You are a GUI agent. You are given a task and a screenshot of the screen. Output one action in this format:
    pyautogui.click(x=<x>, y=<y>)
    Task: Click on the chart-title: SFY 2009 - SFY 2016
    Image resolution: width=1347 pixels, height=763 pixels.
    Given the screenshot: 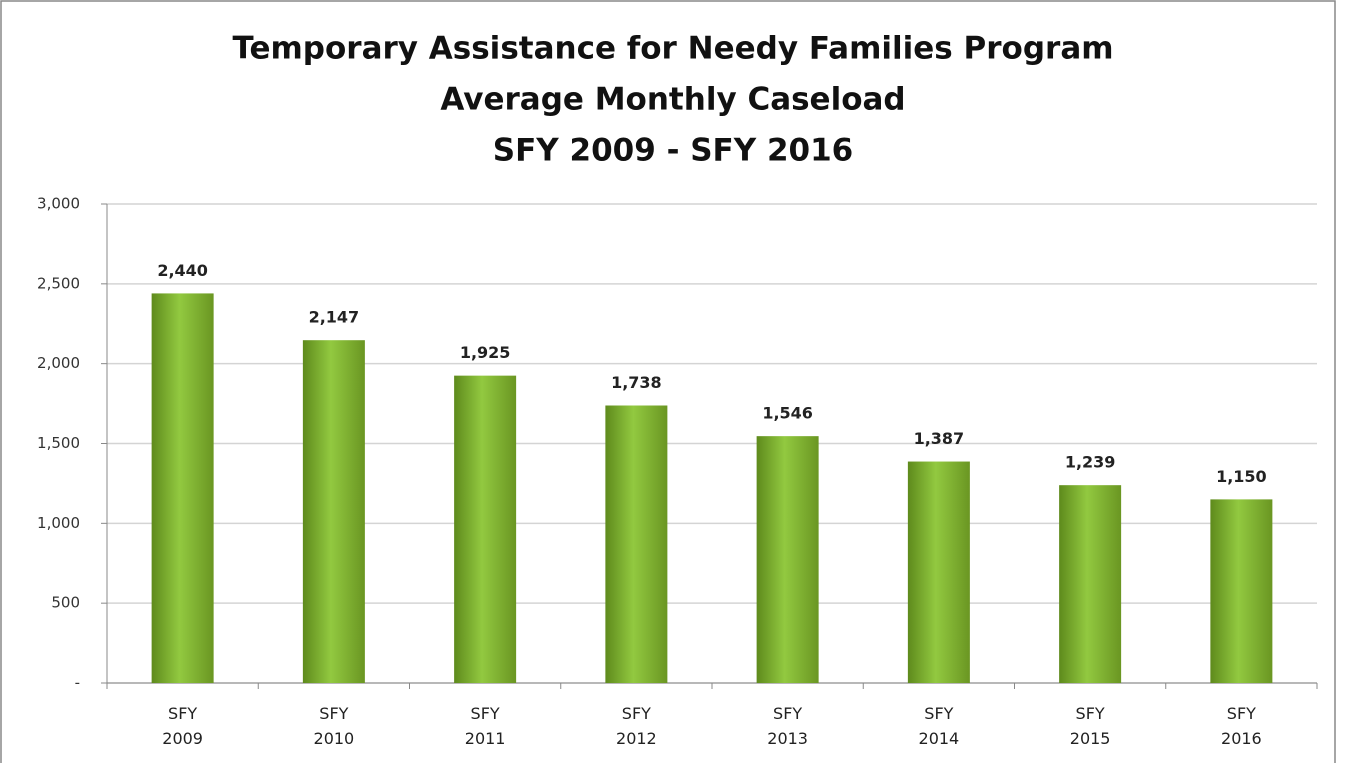 What is the action you would take?
    pyautogui.click(x=673, y=151)
    